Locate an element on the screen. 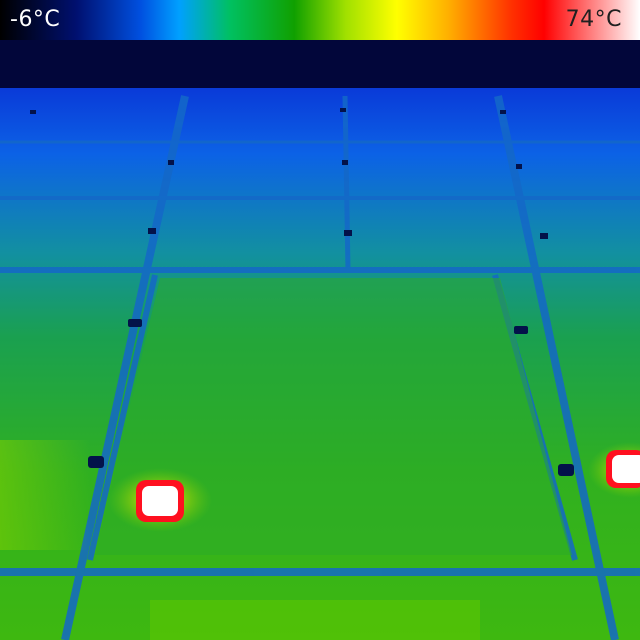 The image size is (640, 640). bottom-warm-band is located at coordinates (315, 620).